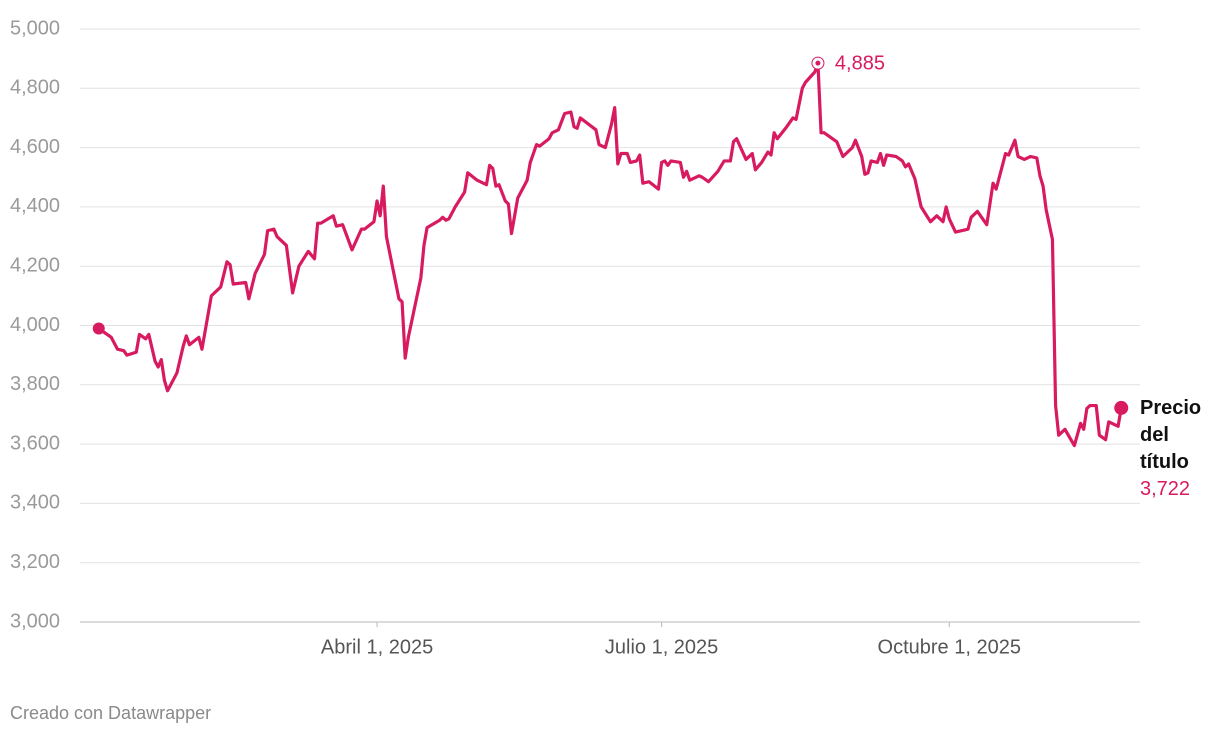 The width and height of the screenshot is (1220, 738). I want to click on y-tick-label: 4,800, so click(35, 88).